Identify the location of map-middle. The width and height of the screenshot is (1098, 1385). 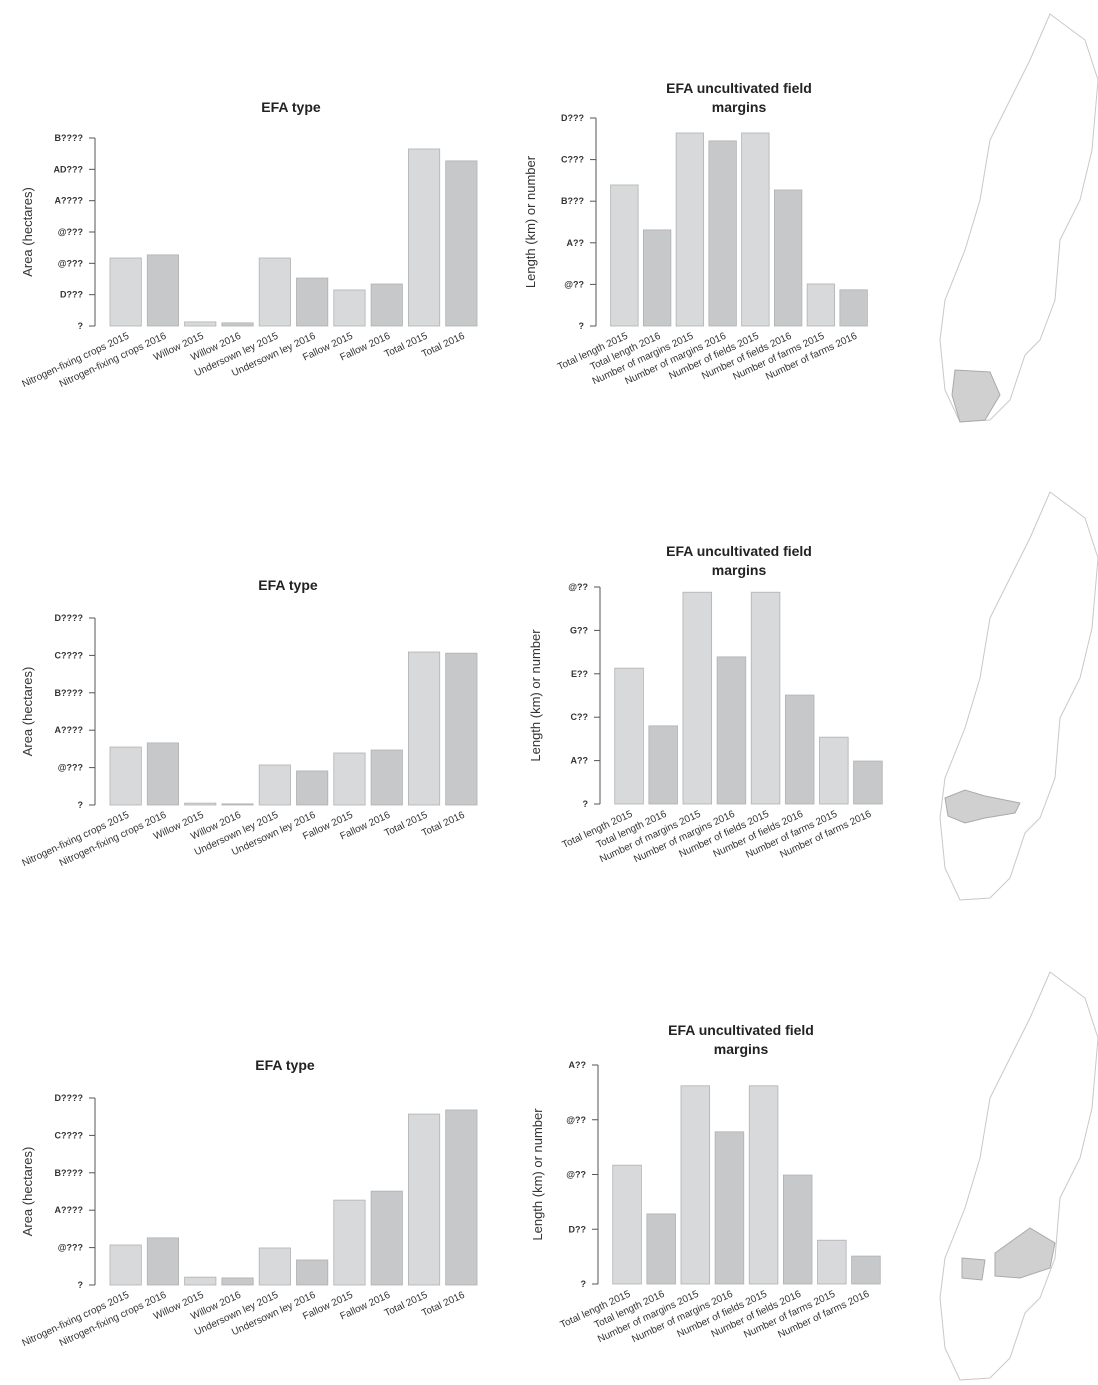
(1018, 696).